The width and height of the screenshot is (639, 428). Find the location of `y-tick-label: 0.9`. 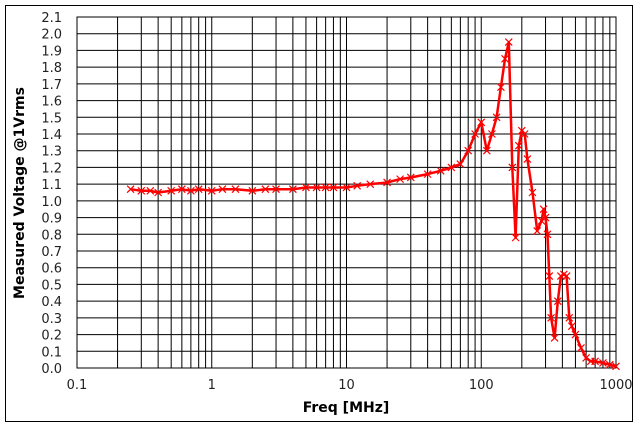

y-tick-label: 0.9 is located at coordinates (51, 219).